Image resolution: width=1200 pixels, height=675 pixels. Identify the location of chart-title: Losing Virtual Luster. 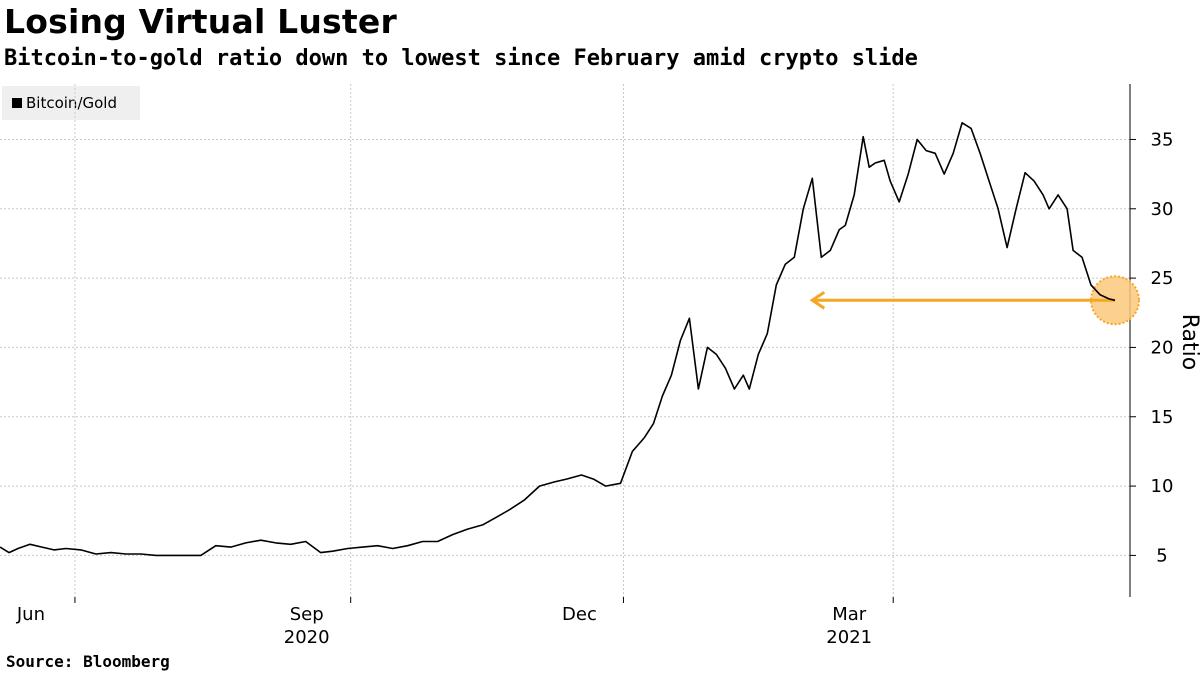
(200, 21).